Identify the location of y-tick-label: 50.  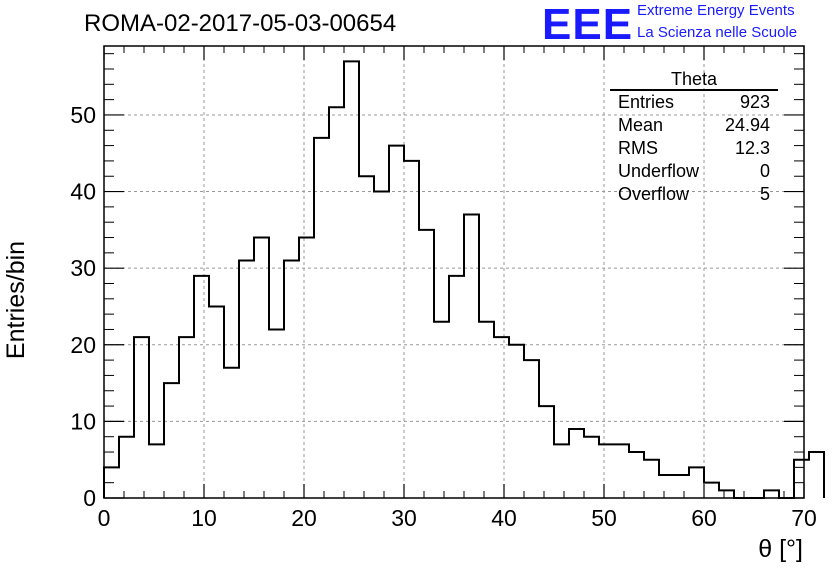
(83, 115).